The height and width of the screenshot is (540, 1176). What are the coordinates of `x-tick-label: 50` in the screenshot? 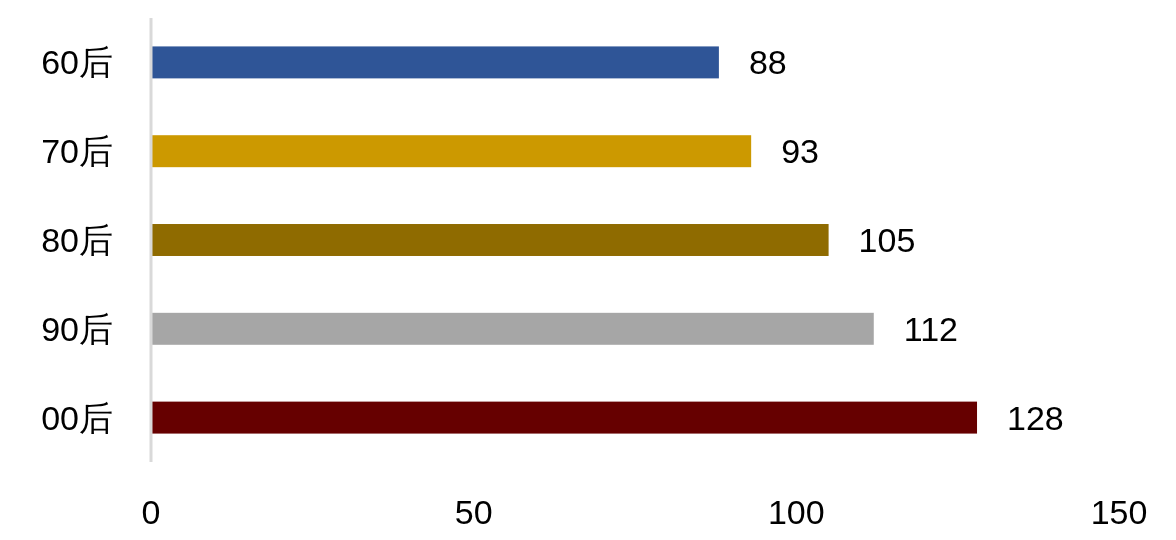 It's located at (473, 512).